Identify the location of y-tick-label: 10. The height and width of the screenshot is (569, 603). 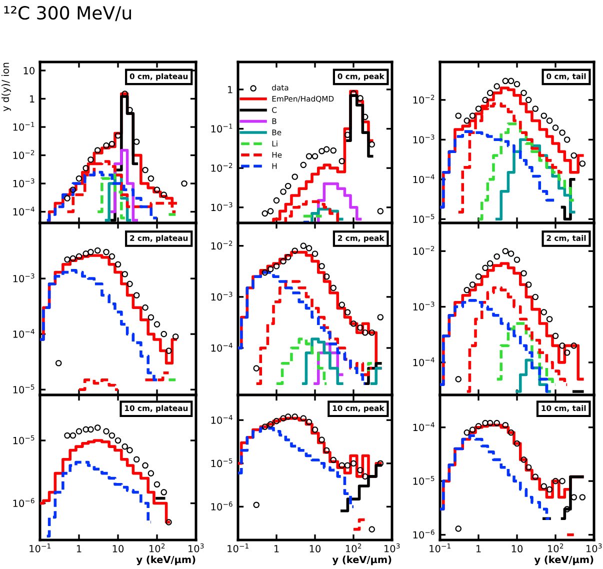
(29, 70).